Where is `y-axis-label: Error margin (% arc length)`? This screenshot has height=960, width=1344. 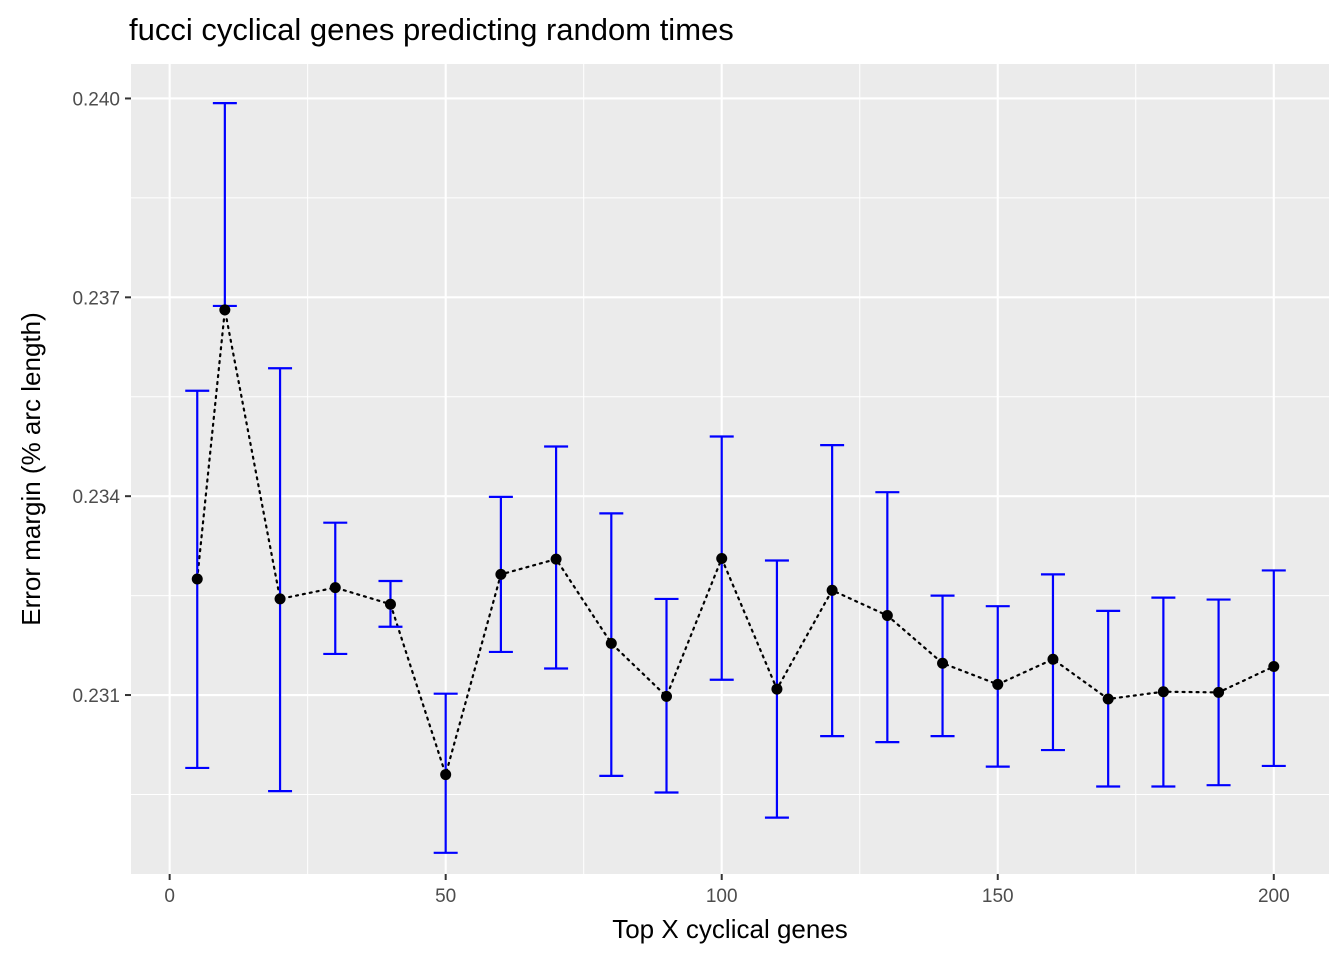 y-axis-label: Error margin (% arc length) is located at coordinates (31, 469).